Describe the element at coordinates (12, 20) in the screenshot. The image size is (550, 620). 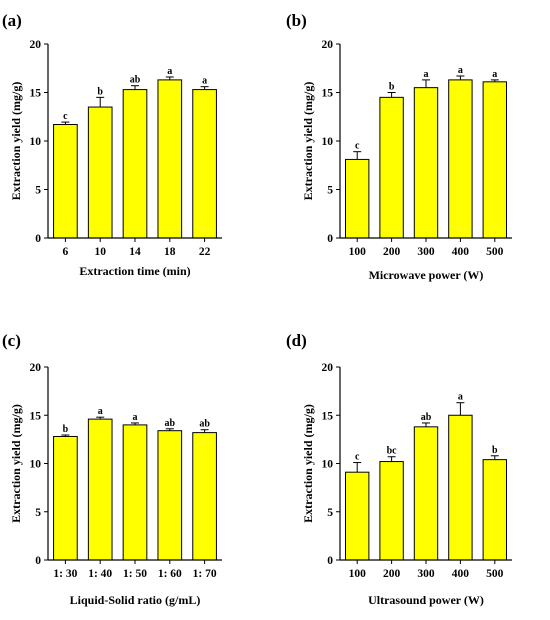
I see `panel-label: (a)` at that location.